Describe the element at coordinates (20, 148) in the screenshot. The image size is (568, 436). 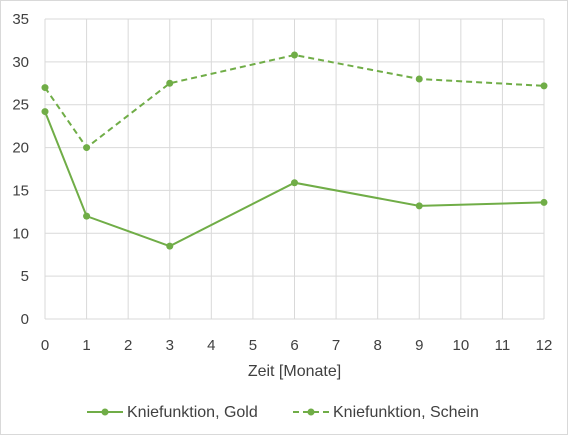
I see `y-tick-label: 20` at that location.